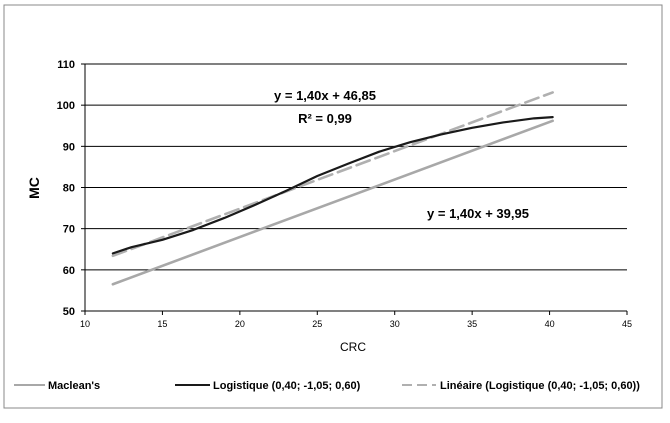 The width and height of the screenshot is (670, 423). I want to click on equation-annotation-top: y = 1,40x + 46,85, so click(325, 95).